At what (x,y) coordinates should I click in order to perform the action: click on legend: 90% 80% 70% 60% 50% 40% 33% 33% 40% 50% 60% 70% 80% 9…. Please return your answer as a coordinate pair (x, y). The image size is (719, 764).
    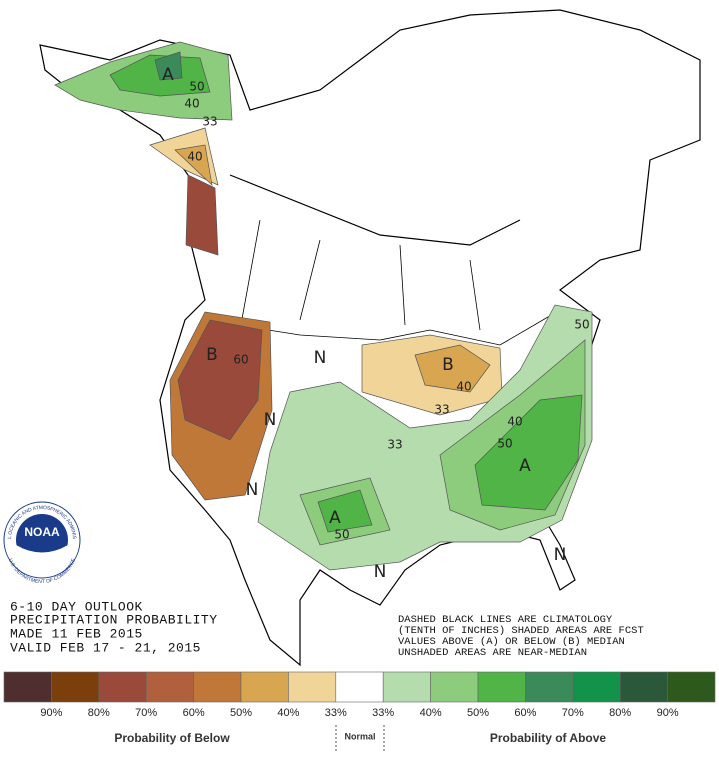
    Looking at the image, I should click on (359, 695).